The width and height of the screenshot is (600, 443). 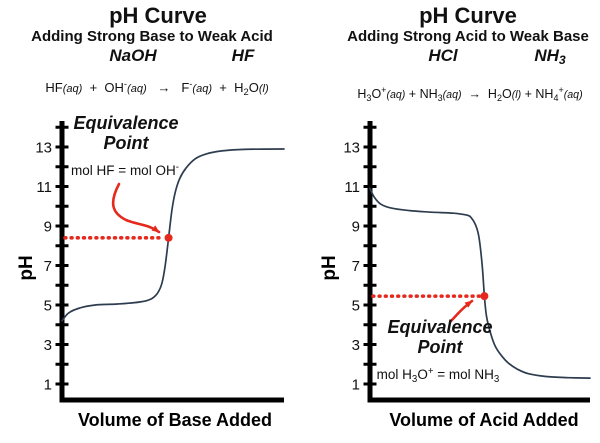 I want to click on reagent-titrant: NaOH, so click(x=133, y=55).